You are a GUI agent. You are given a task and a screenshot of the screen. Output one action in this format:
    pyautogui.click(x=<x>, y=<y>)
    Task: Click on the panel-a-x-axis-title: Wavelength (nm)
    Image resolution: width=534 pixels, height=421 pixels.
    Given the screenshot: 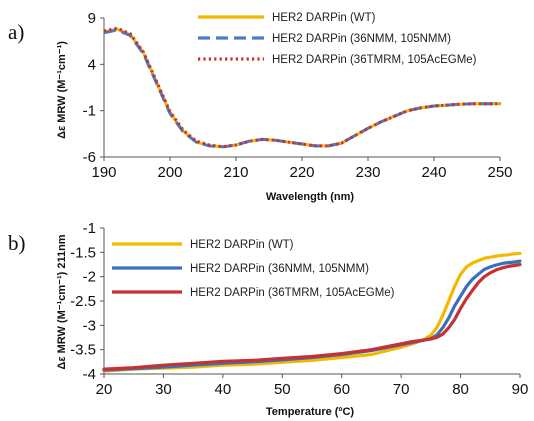 What is the action you would take?
    pyautogui.click(x=310, y=197)
    